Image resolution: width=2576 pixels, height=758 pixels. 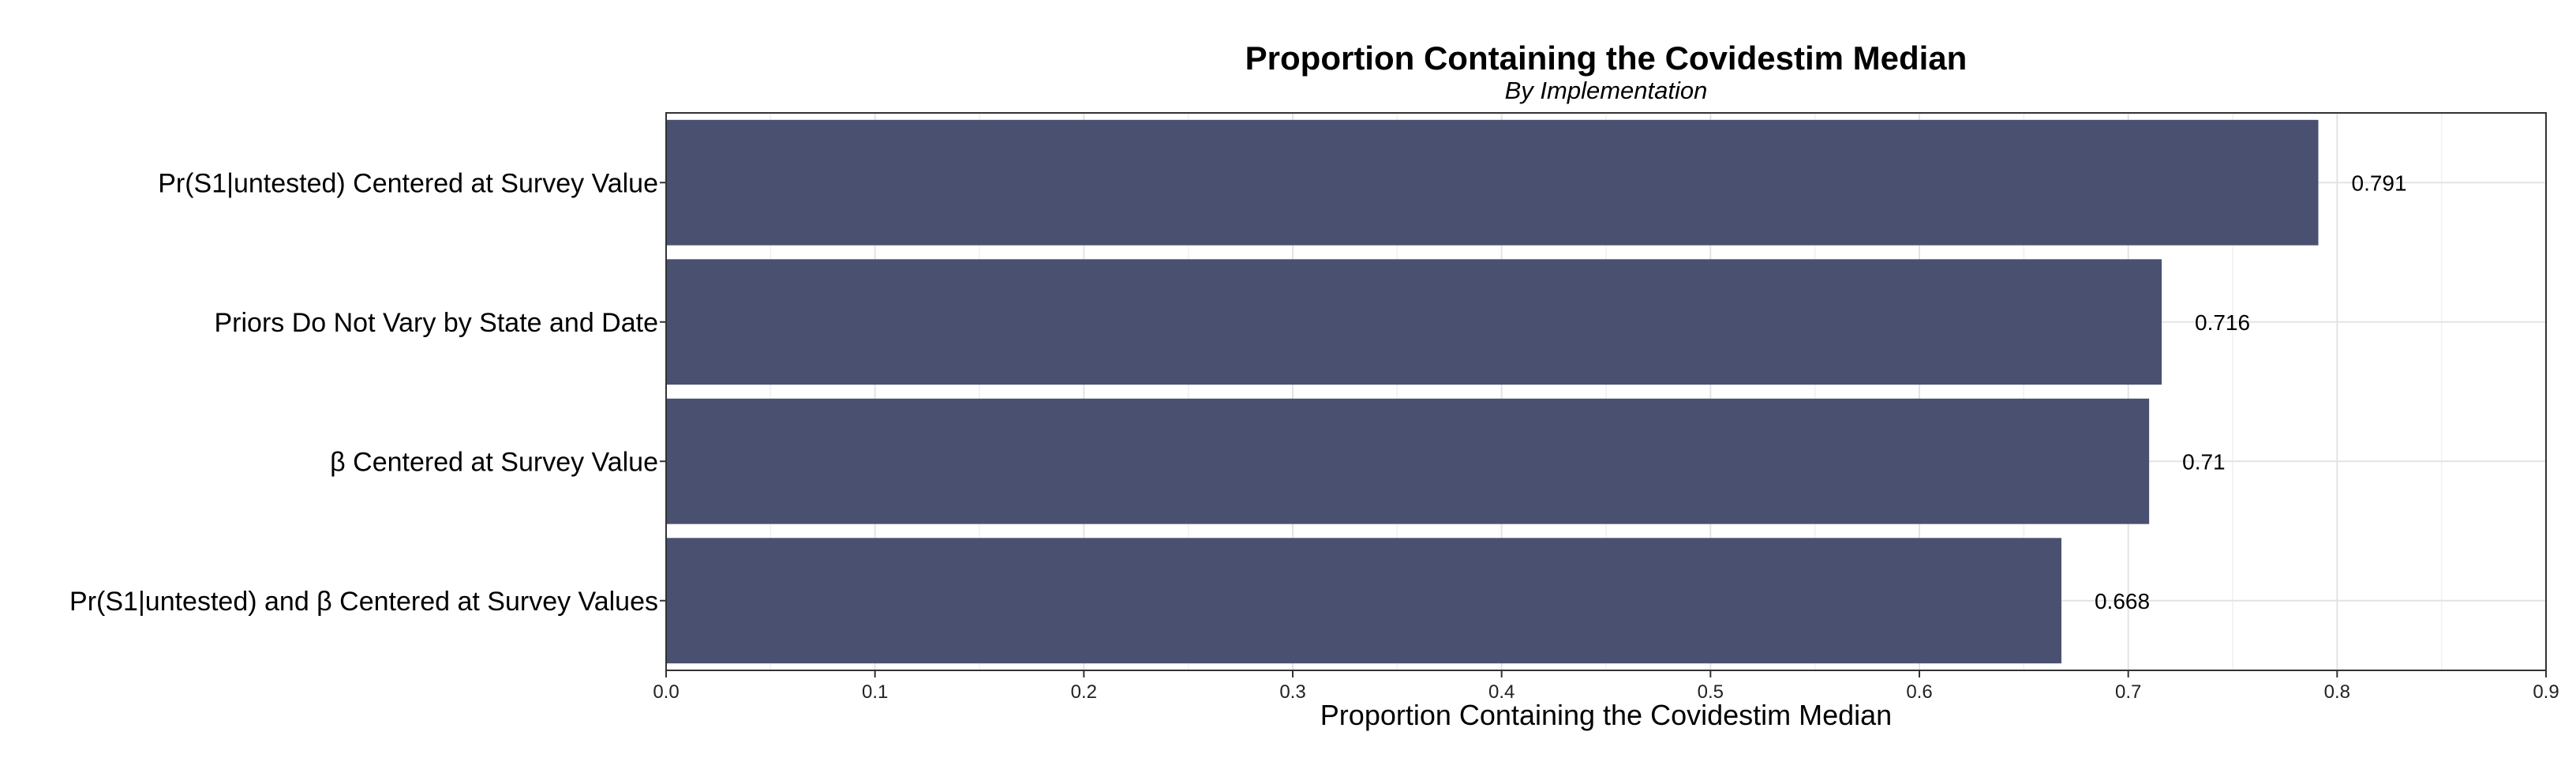 I want to click on x-tick-label: 0.3, so click(x=1292, y=692).